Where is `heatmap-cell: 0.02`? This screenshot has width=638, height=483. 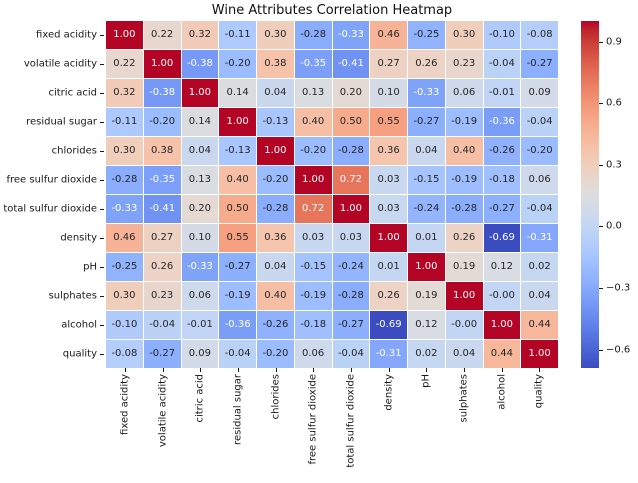
heatmap-cell: 0.02 is located at coordinates (426, 354).